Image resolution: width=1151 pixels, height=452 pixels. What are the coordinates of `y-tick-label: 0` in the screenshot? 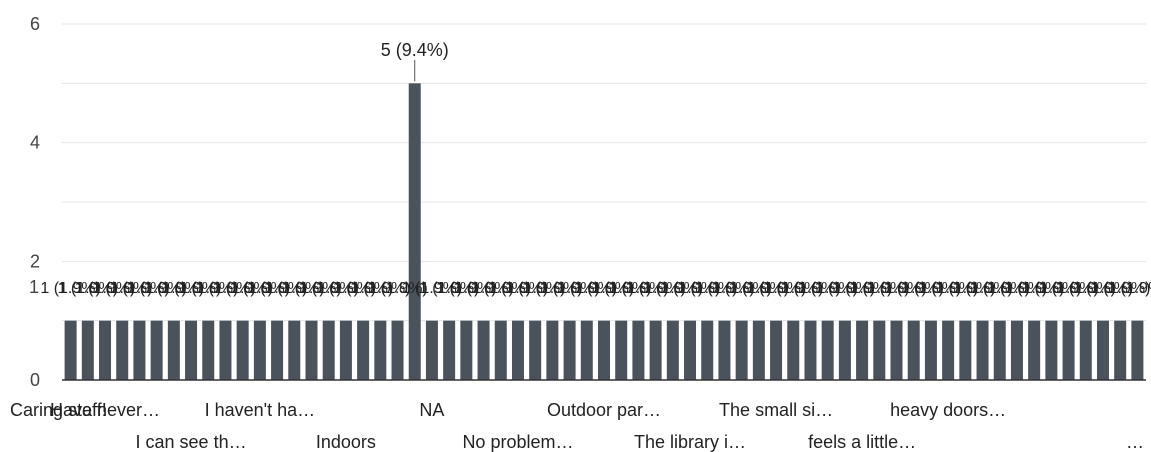 It's located at (35, 380).